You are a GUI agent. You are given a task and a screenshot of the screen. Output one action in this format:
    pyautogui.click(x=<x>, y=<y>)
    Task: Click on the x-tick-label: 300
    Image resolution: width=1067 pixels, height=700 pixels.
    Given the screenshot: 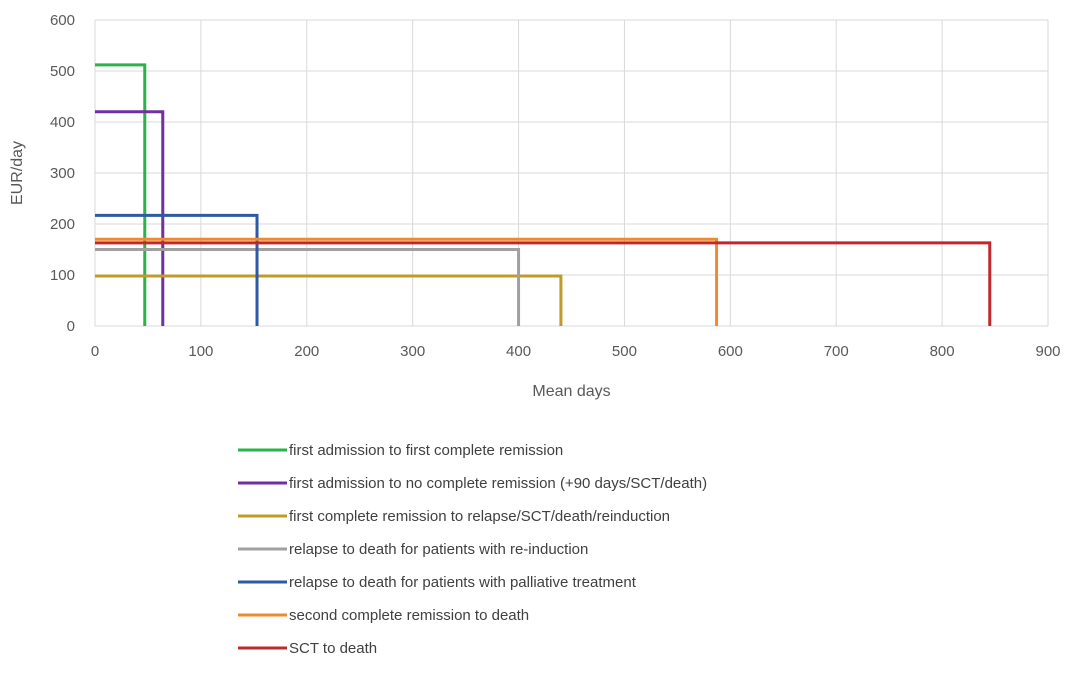 What is the action you would take?
    pyautogui.click(x=412, y=351)
    